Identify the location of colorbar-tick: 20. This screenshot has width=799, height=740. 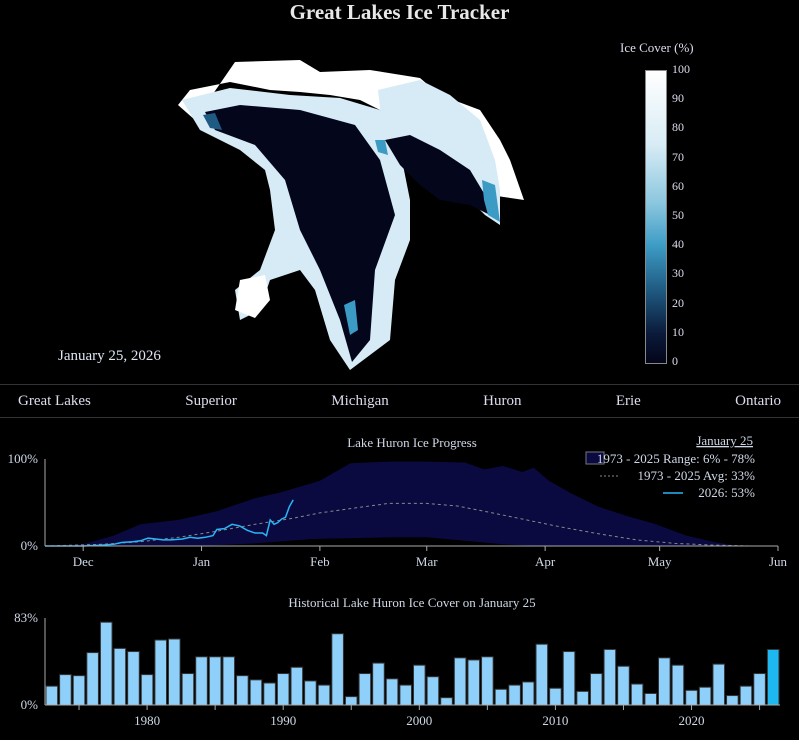
(678, 302).